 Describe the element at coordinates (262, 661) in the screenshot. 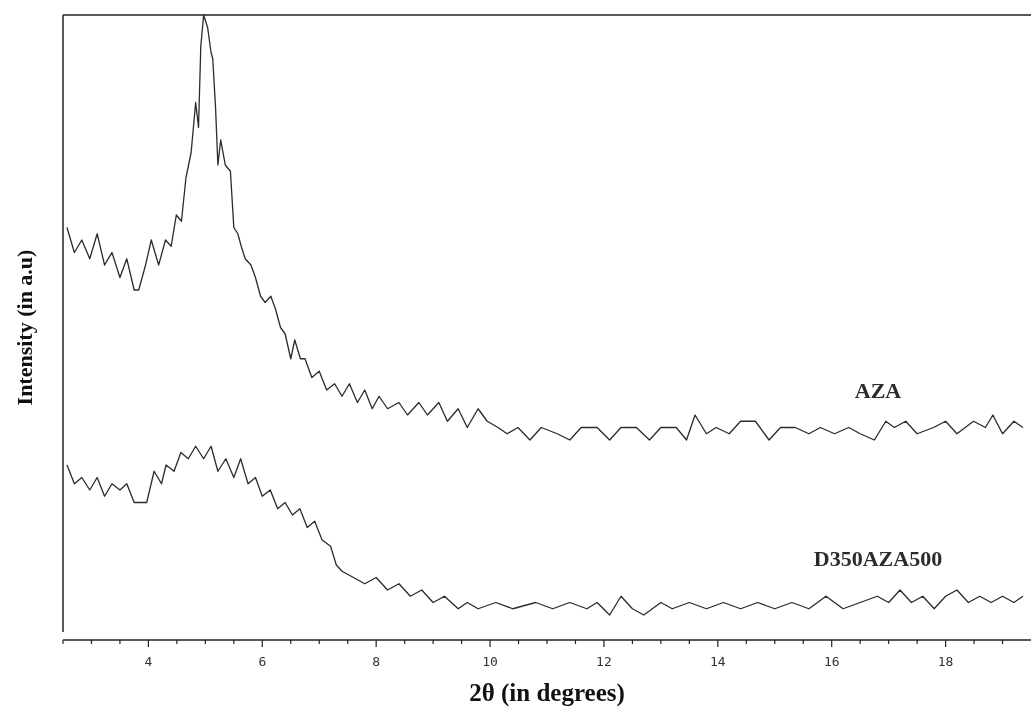

I see `x-tick-label: 6` at that location.